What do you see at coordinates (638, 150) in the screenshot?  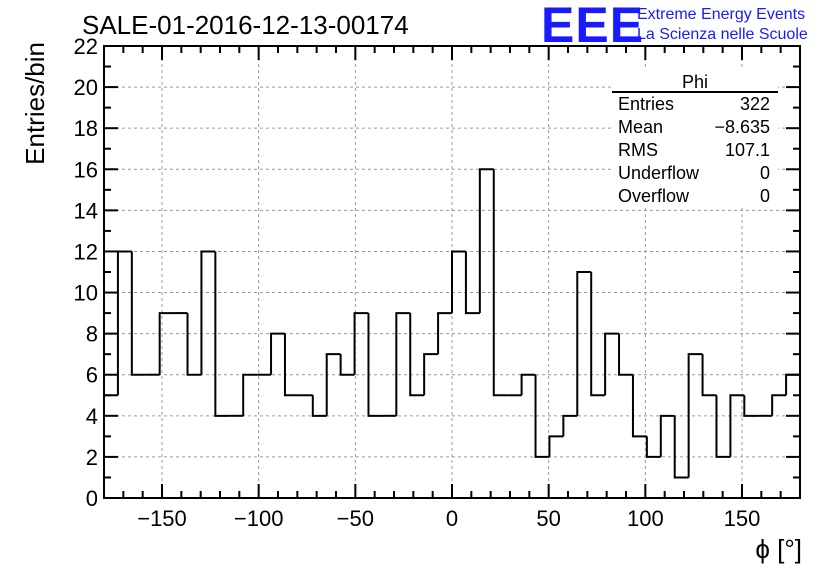 I see `stats-label-rms: RMS` at bounding box center [638, 150].